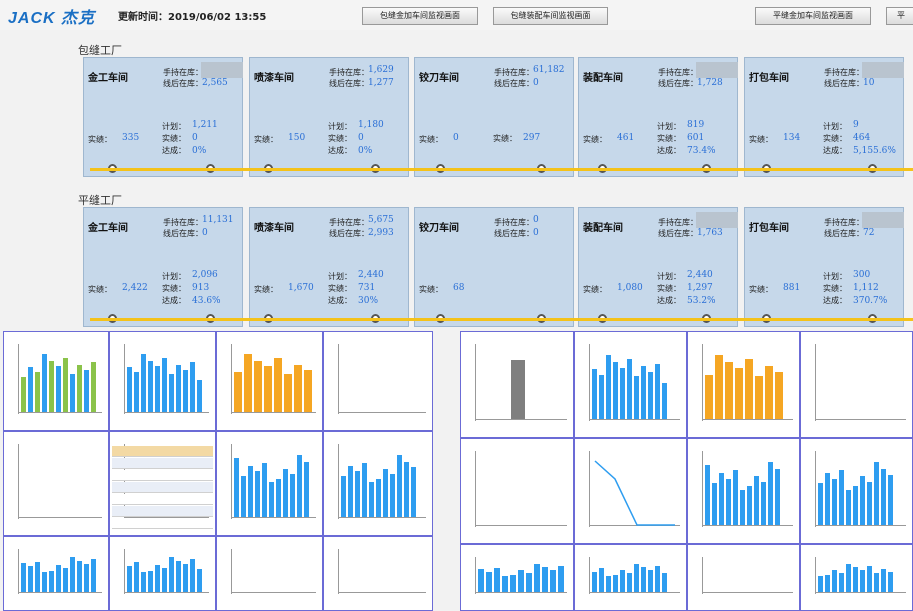  What do you see at coordinates (761, 139) in the screenshot?
I see `actual-label: 实绩：` at bounding box center [761, 139].